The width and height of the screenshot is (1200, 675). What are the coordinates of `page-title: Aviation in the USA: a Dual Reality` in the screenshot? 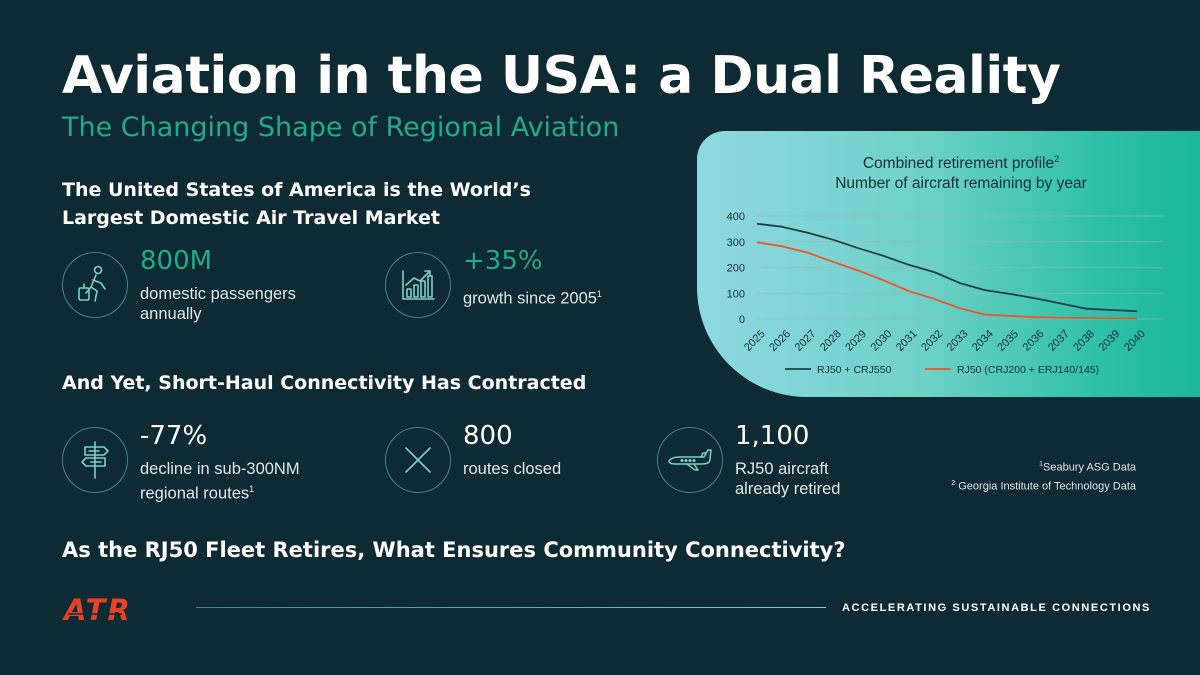 It's located at (561, 76).